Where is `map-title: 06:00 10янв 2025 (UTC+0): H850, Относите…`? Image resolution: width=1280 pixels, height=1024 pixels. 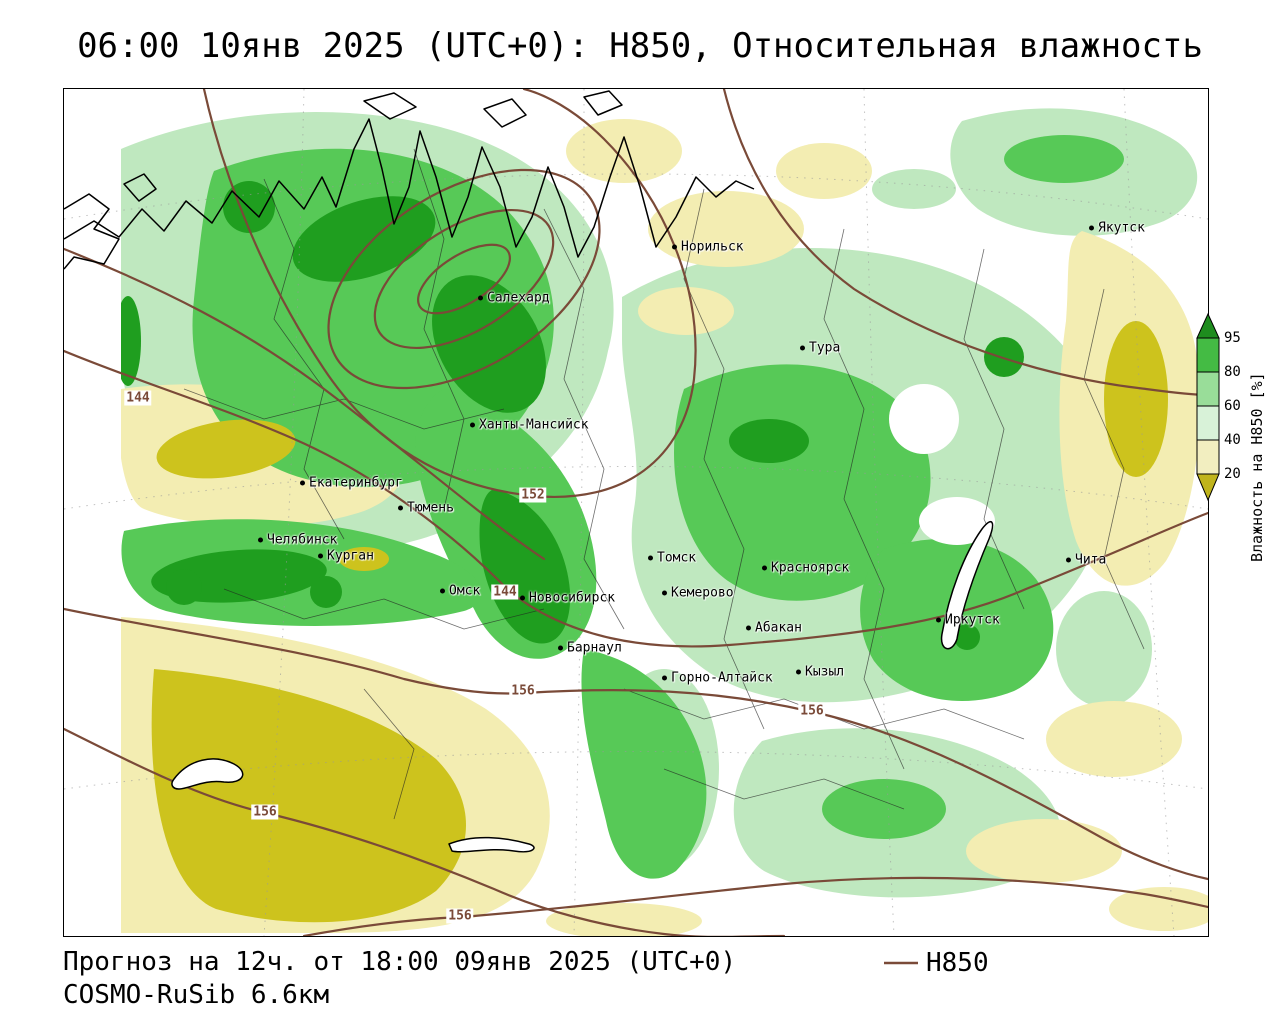
map-title: 06:00 10янв 2025 (UTC+0): H850, Относите… is located at coordinates (640, 46).